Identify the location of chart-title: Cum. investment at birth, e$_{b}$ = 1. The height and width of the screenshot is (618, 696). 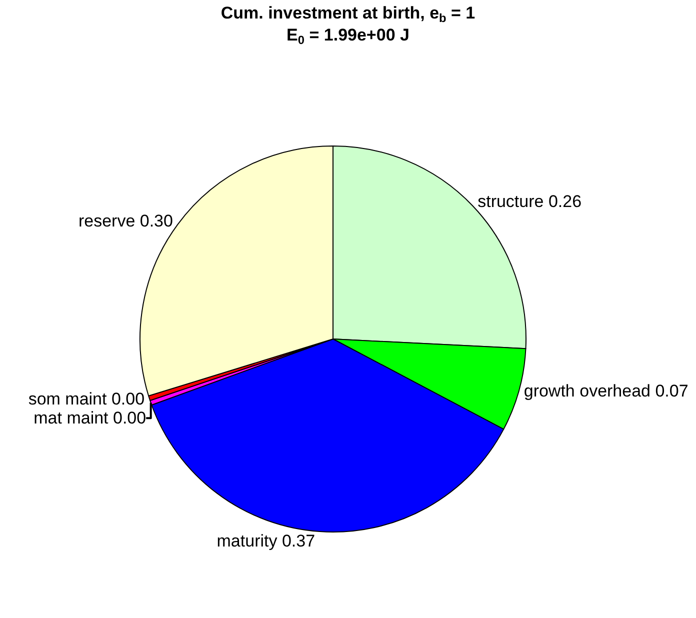
(348, 15).